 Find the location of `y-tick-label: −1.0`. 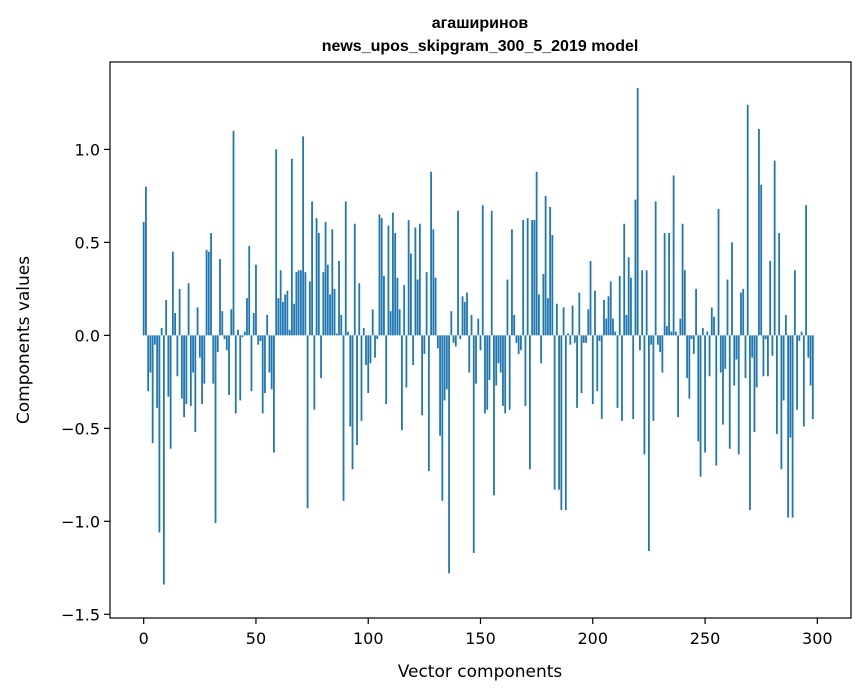

y-tick-label: −1.0 is located at coordinates (80, 521).